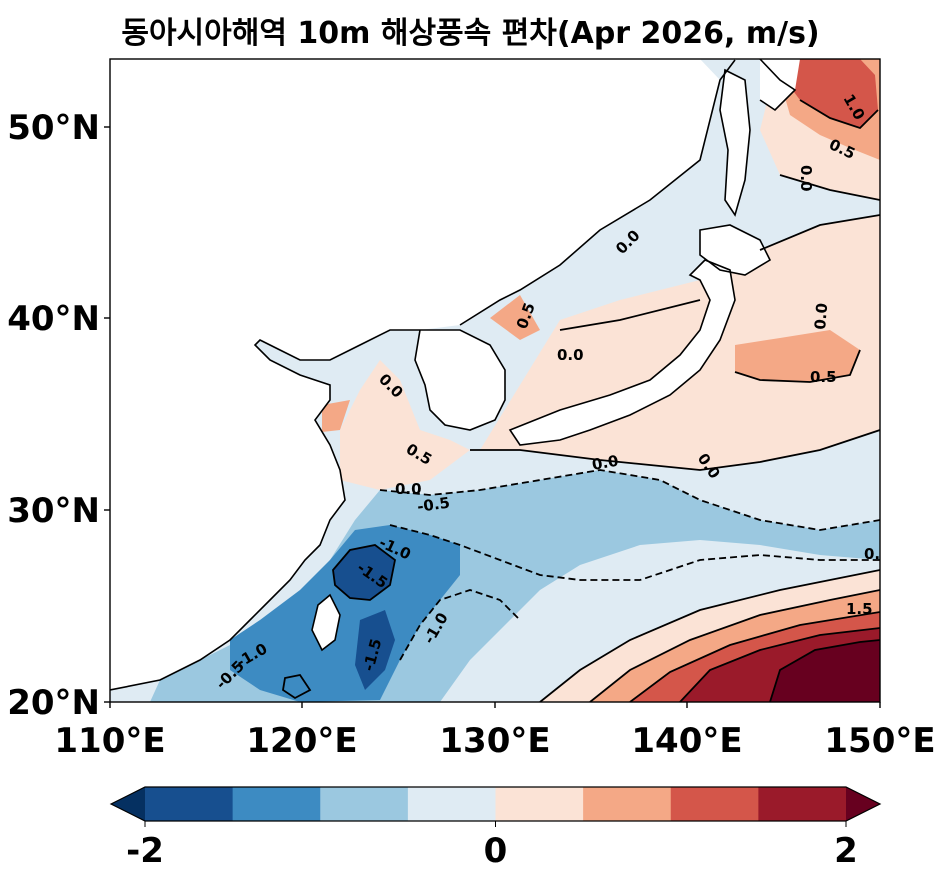 The height and width of the screenshot is (881, 941). I want to click on contour-05-south, so click(709, 635).